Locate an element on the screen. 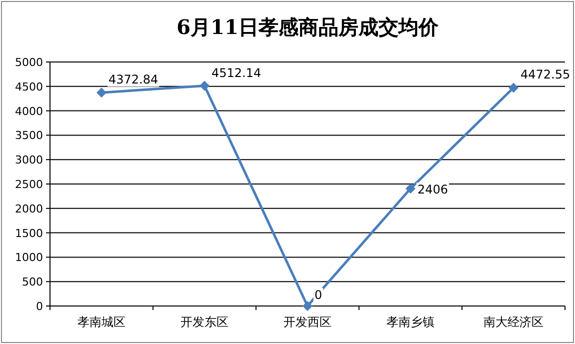  y-tick-label: 500 is located at coordinates (32, 282).